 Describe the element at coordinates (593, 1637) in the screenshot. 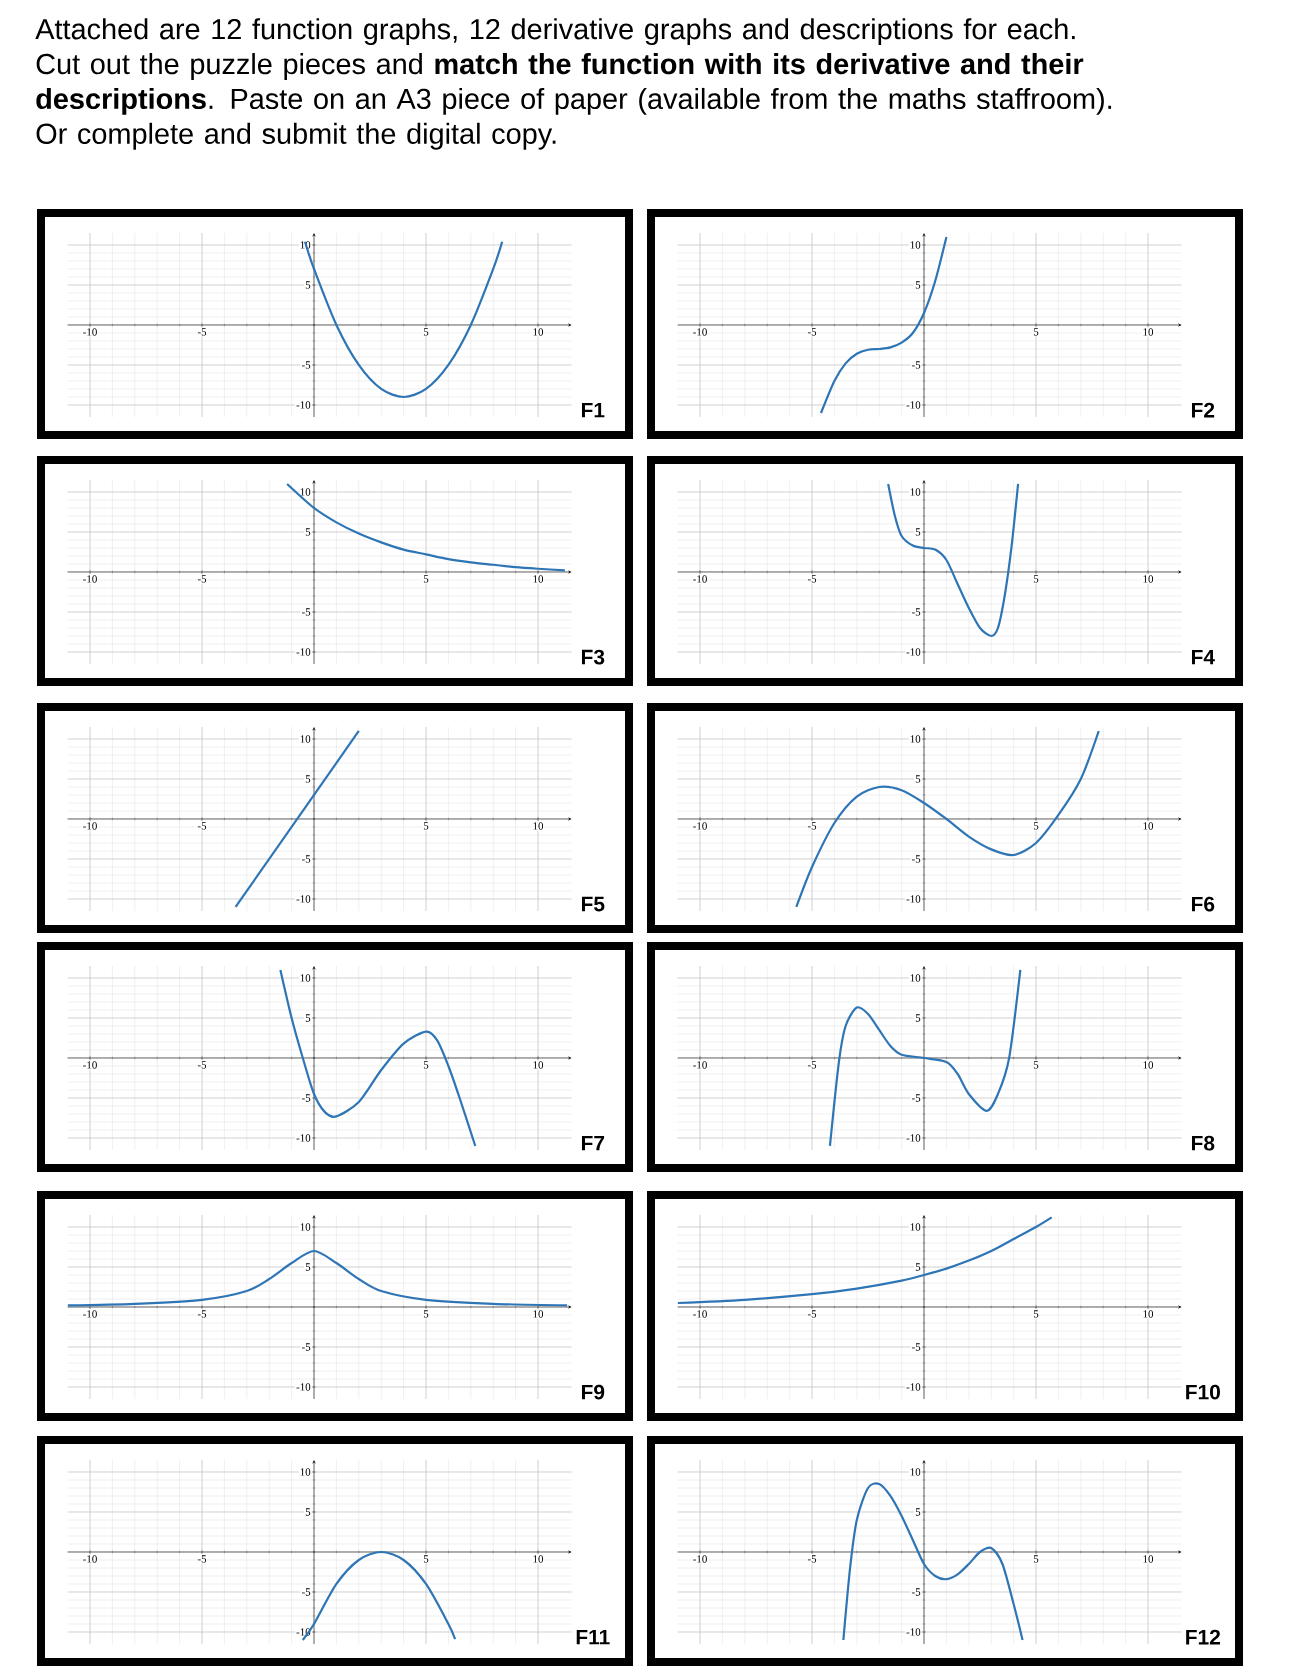

I see `text: F11` at that location.